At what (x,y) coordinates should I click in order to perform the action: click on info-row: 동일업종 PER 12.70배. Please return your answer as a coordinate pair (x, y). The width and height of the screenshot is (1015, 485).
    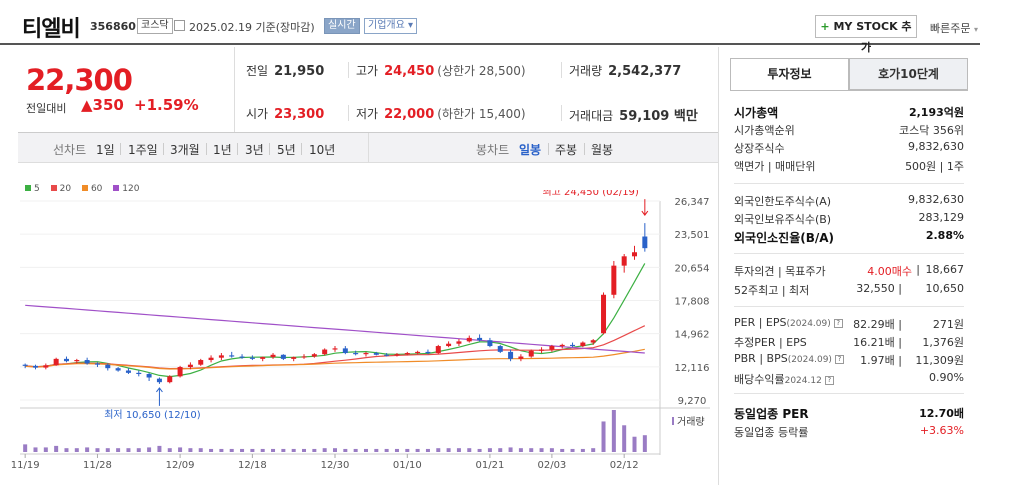
    Looking at the image, I should click on (849, 413).